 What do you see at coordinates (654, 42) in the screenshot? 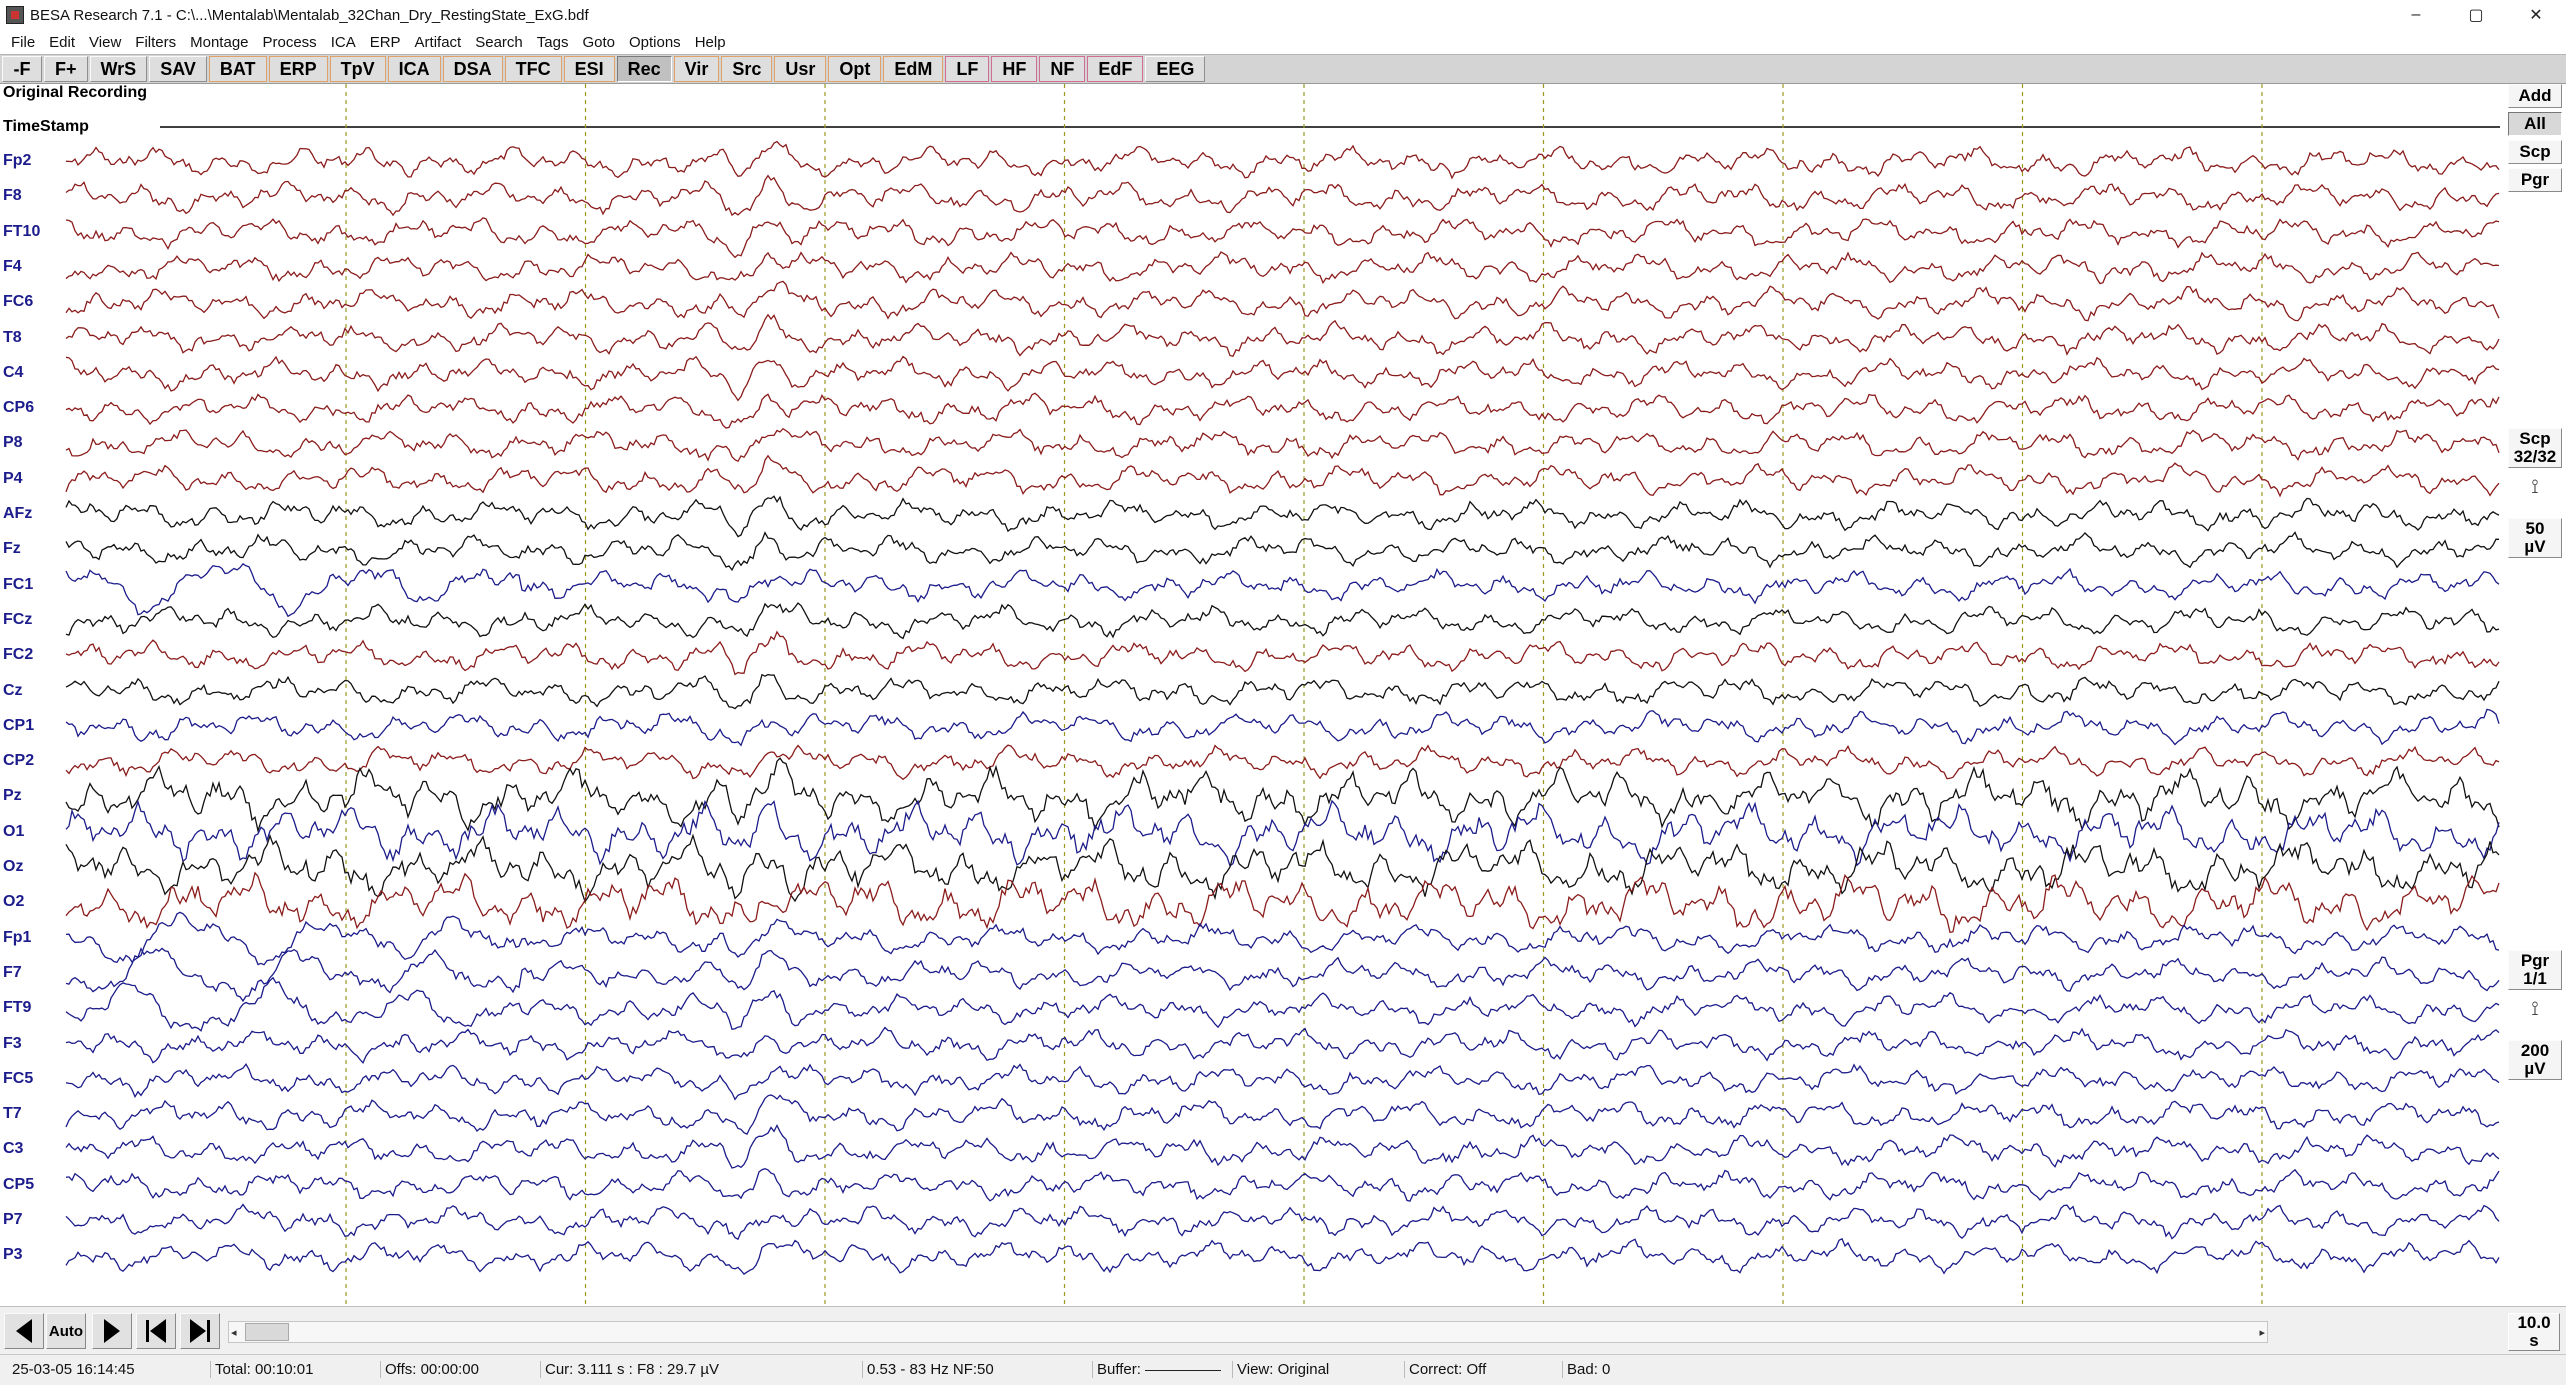
I see `menu-options: Options` at bounding box center [654, 42].